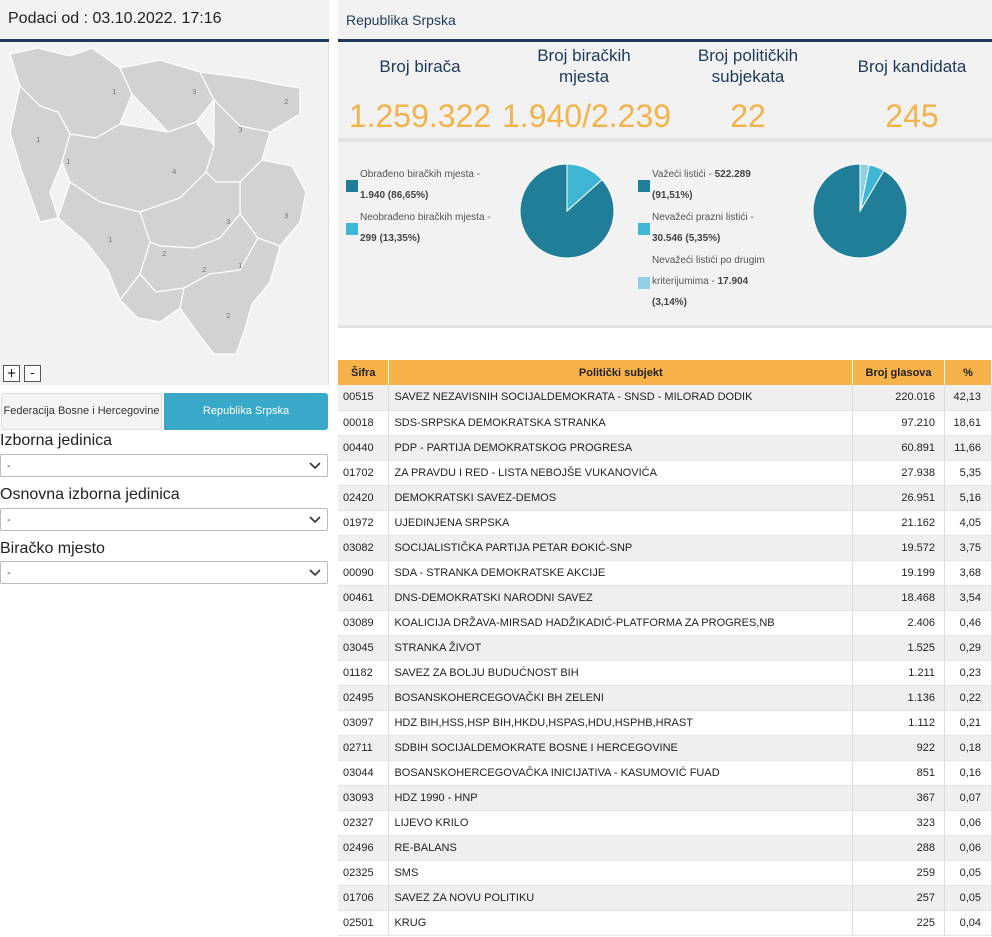  I want to click on party-code: 03097, so click(364, 723).